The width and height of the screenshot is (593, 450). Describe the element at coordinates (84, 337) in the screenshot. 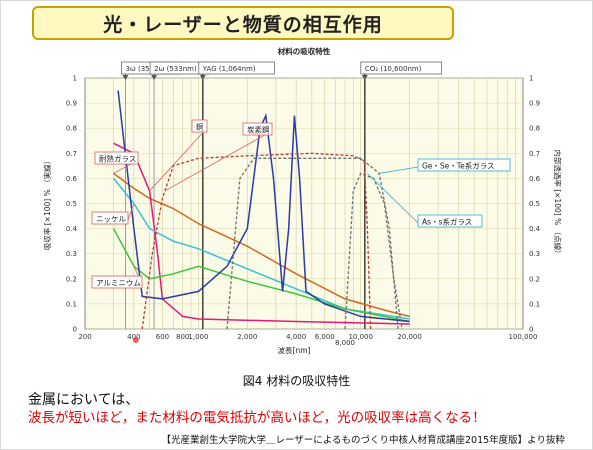

I see `x-tick-label: 200` at that location.